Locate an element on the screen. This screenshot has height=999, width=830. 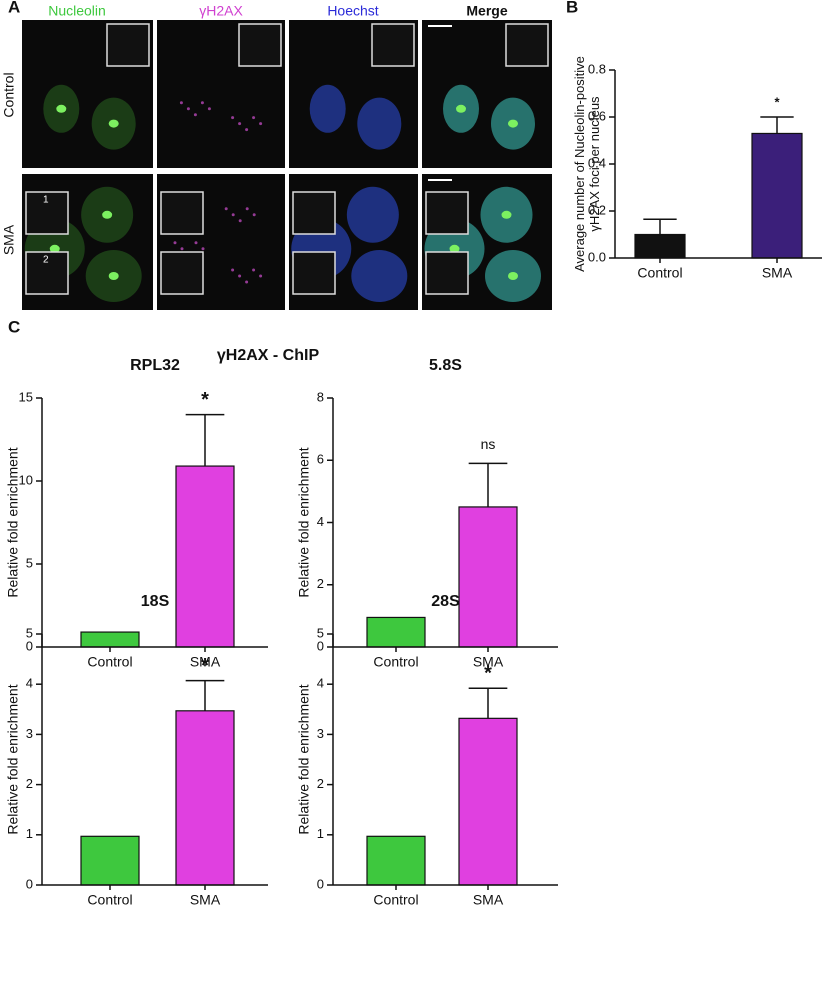
y-tick-label: 3 is located at coordinates (320, 733).